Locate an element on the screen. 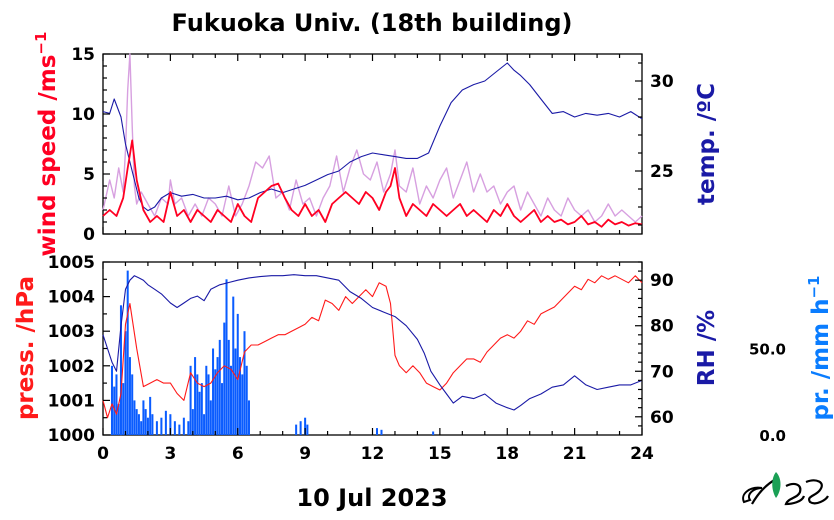 Image resolution: width=834 pixels, height=520 pixels. wind-tick-label: 15 is located at coordinates (83, 55).